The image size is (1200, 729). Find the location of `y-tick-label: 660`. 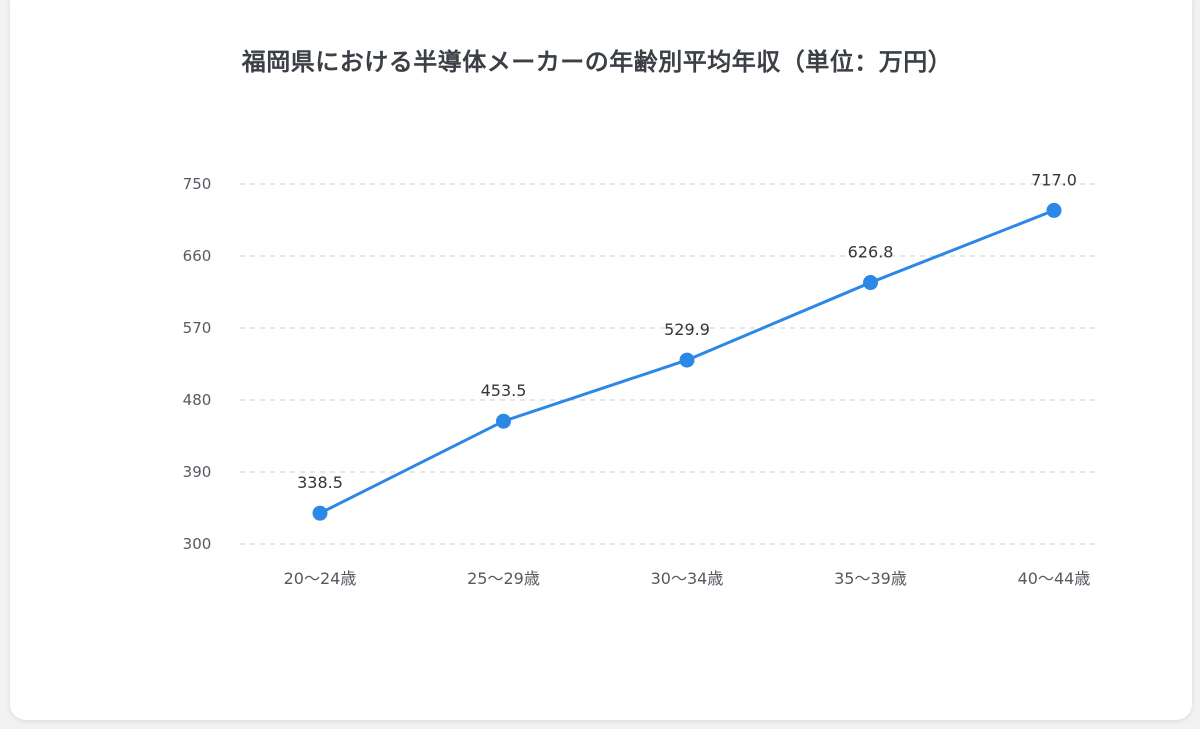

y-tick-label: 660 is located at coordinates (197, 256).